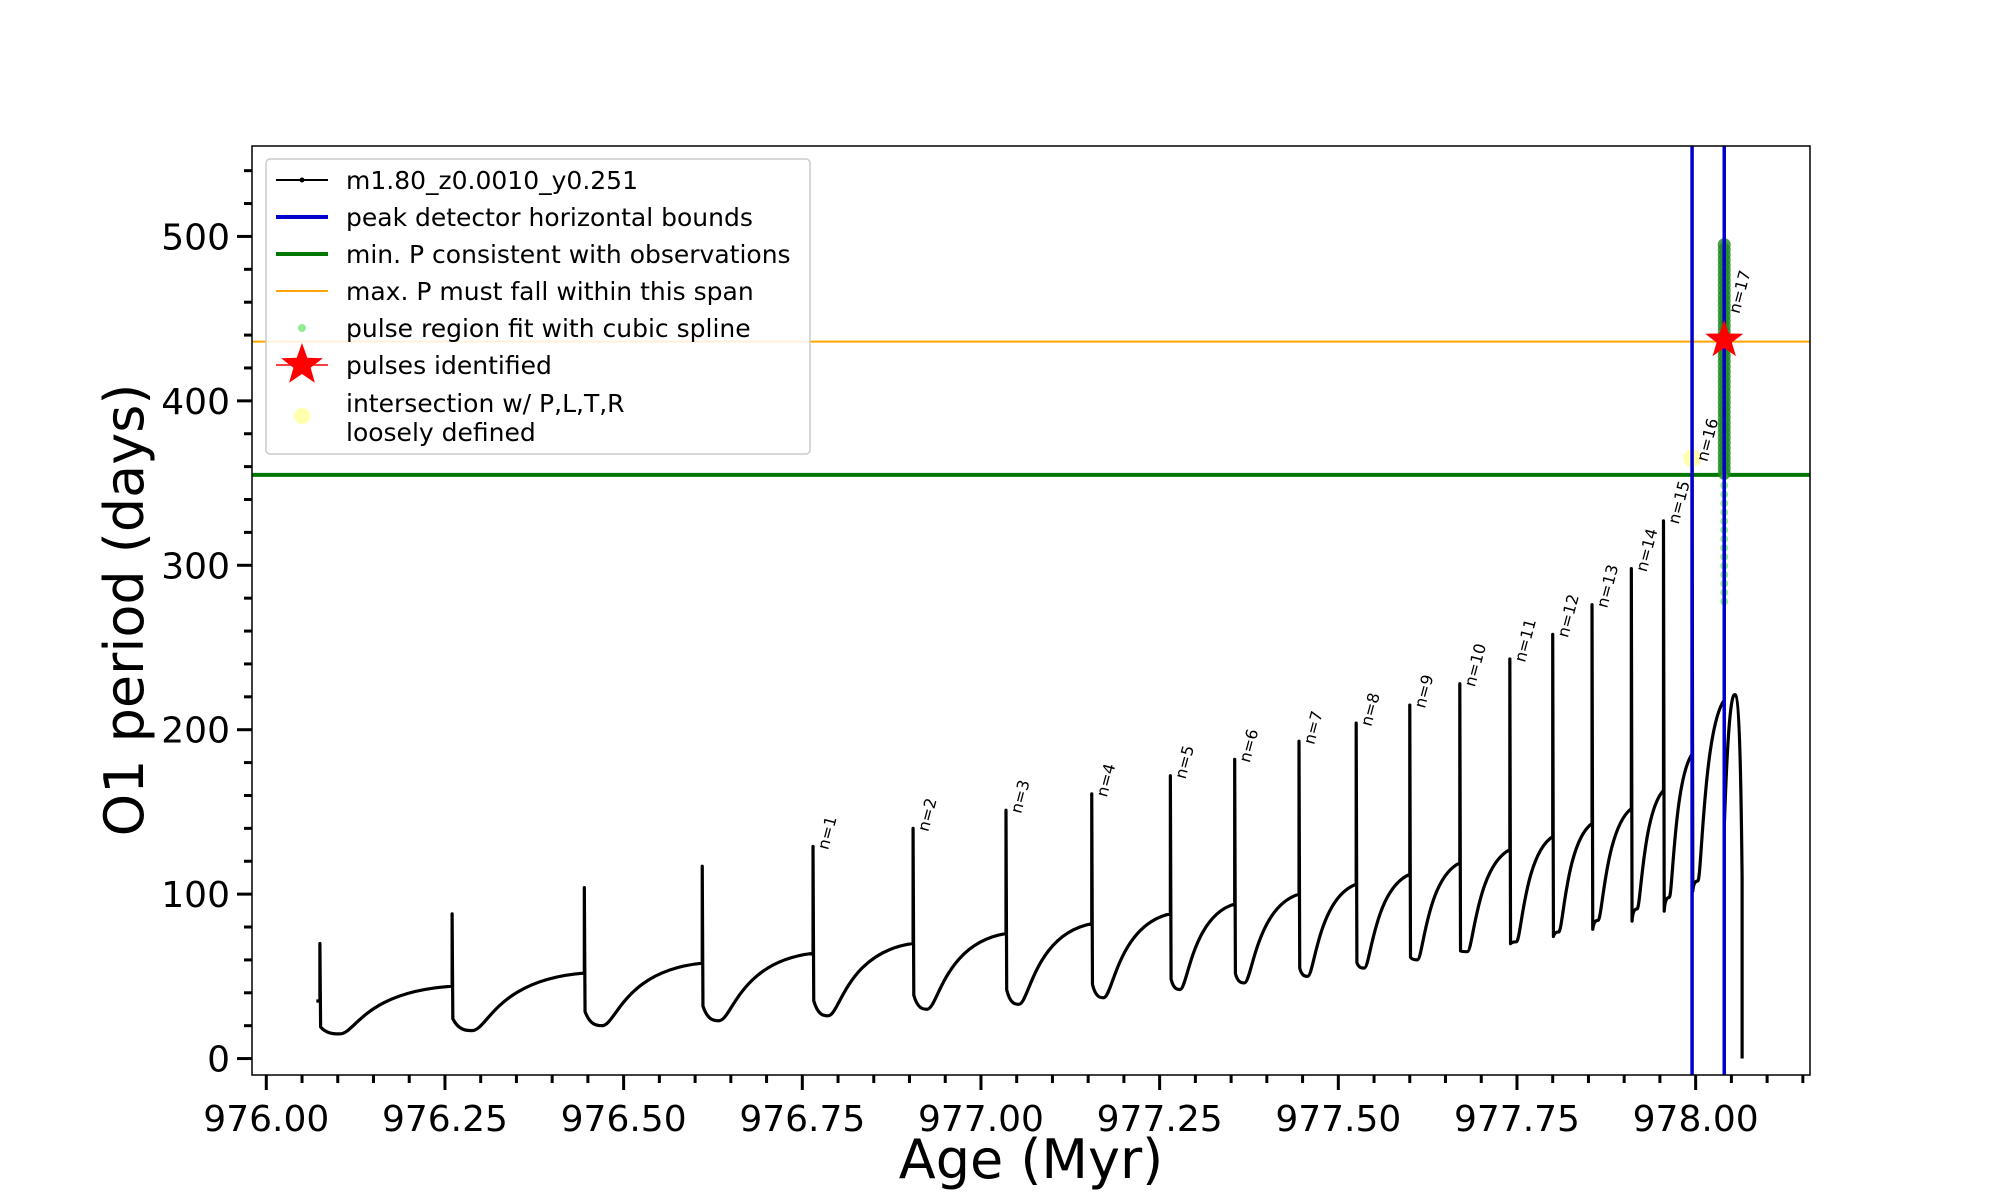 The width and height of the screenshot is (2000, 1200). Describe the element at coordinates (1160, 1119) in the screenshot. I see `x-tick-label: 977.25` at that location.